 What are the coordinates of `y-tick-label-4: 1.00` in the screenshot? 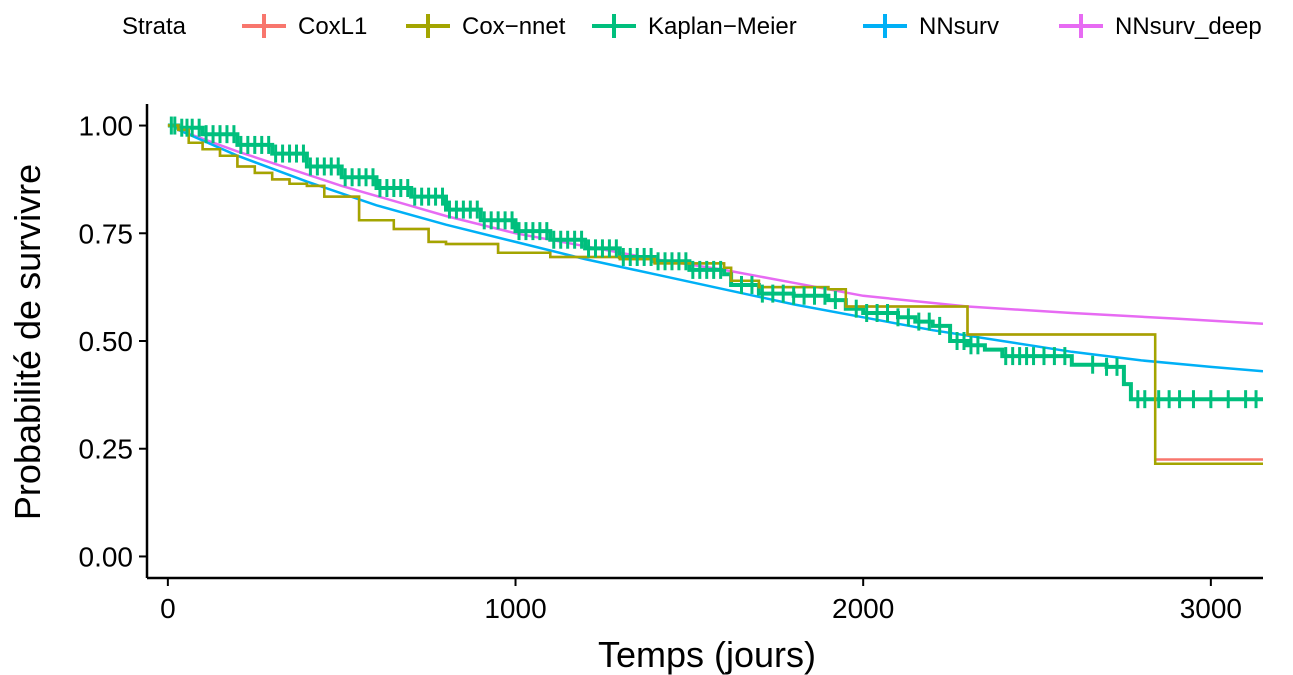 It's located at (106, 126).